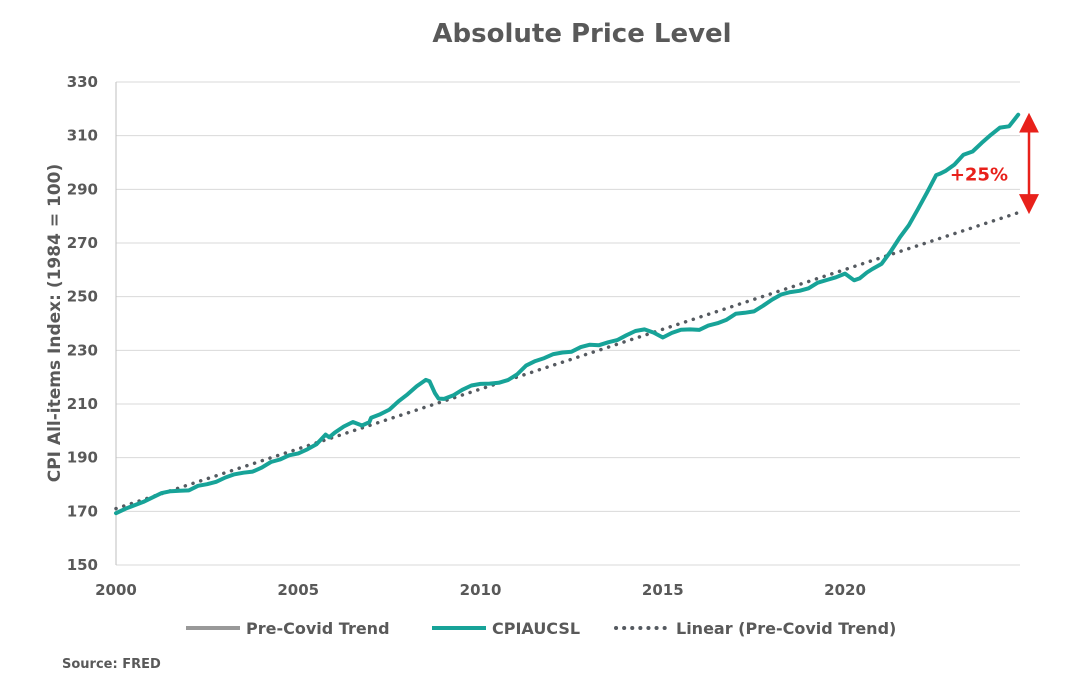  I want to click on chart-title: Absolute Price Level, so click(581, 34).